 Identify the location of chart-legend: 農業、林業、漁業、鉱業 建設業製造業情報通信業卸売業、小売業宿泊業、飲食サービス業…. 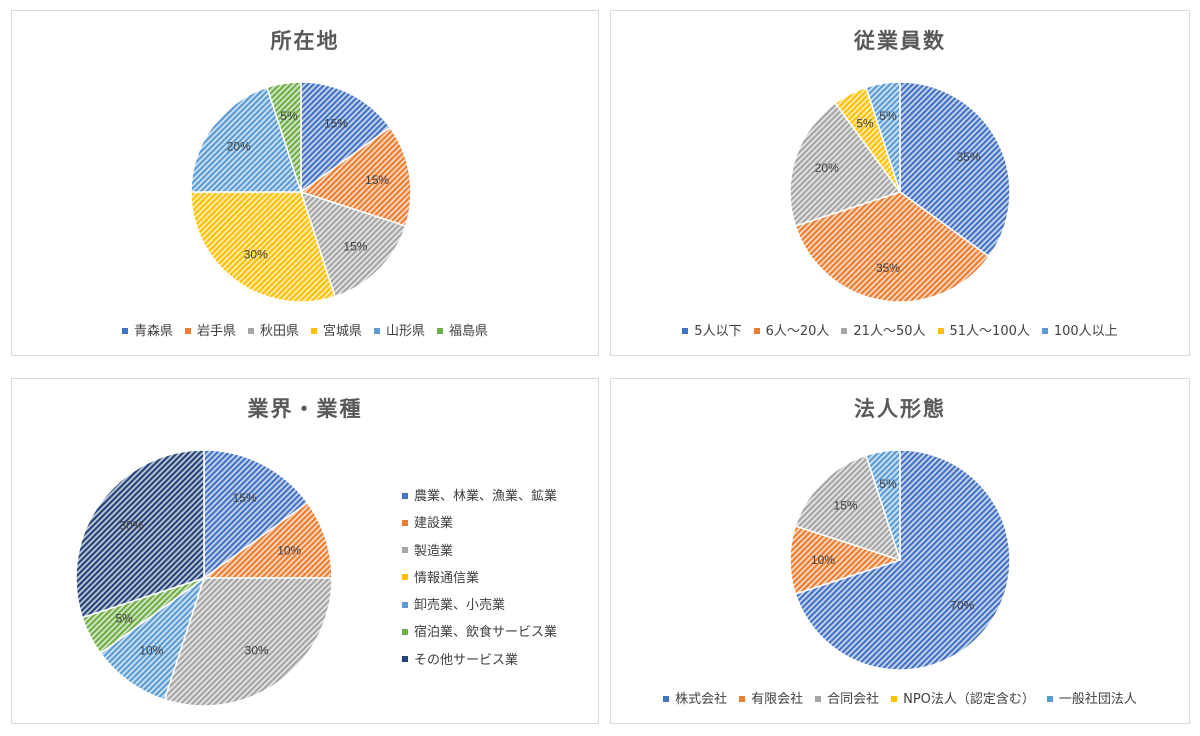
(479, 578).